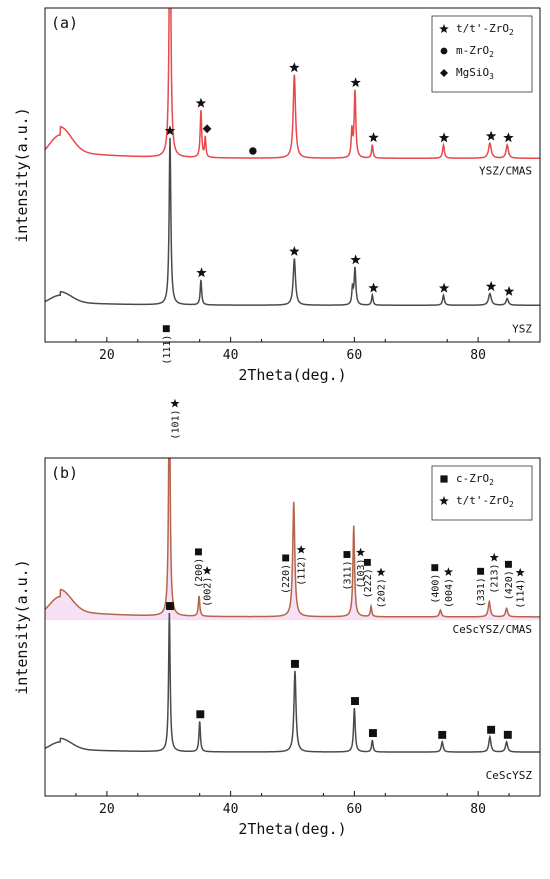 The width and height of the screenshot is (550, 879). Describe the element at coordinates (435, 589) in the screenshot. I see `hkl-label: (400)` at that location.